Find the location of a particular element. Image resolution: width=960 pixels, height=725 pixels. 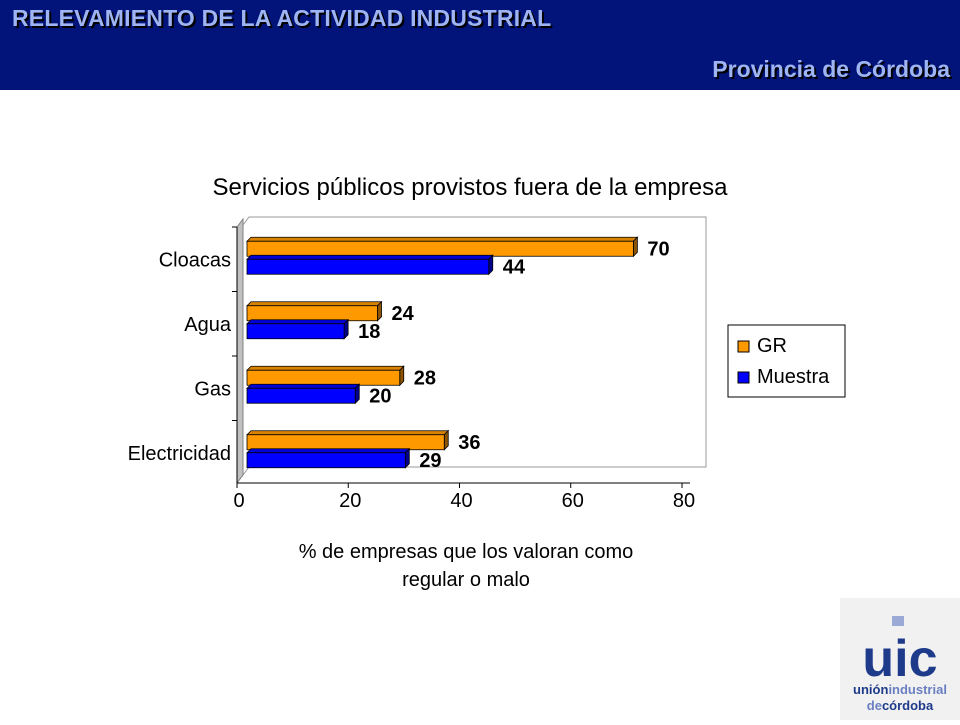

x-tick-label: 80 is located at coordinates (684, 501).